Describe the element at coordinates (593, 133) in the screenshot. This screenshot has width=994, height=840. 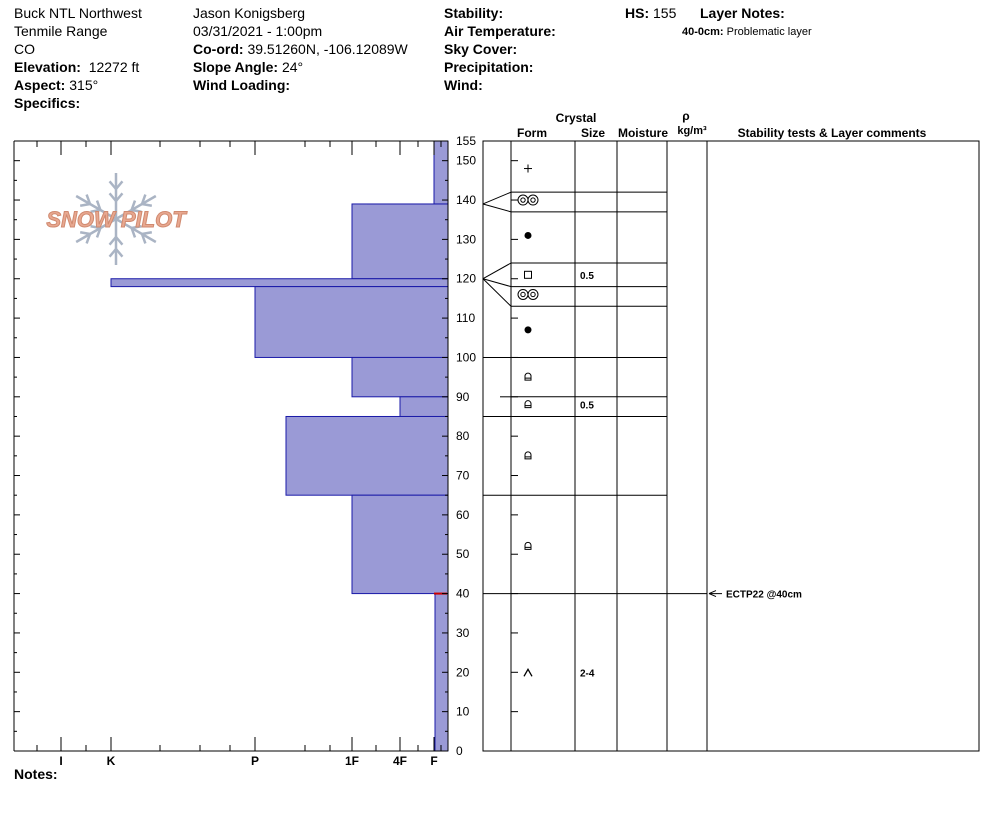
I see `size-header: Size` at that location.